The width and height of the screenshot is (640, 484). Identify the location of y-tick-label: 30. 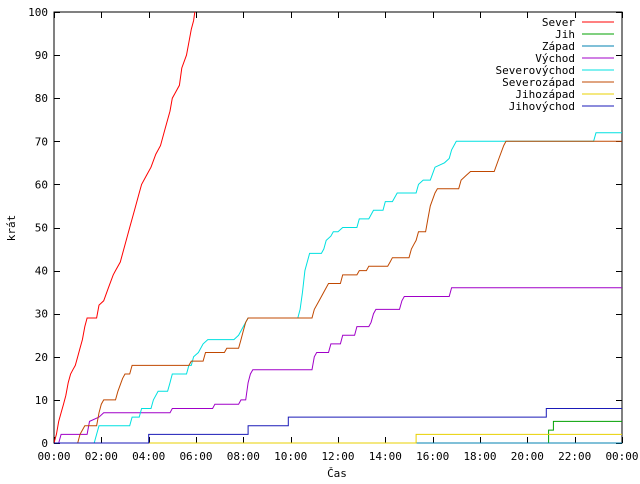
(41, 314).